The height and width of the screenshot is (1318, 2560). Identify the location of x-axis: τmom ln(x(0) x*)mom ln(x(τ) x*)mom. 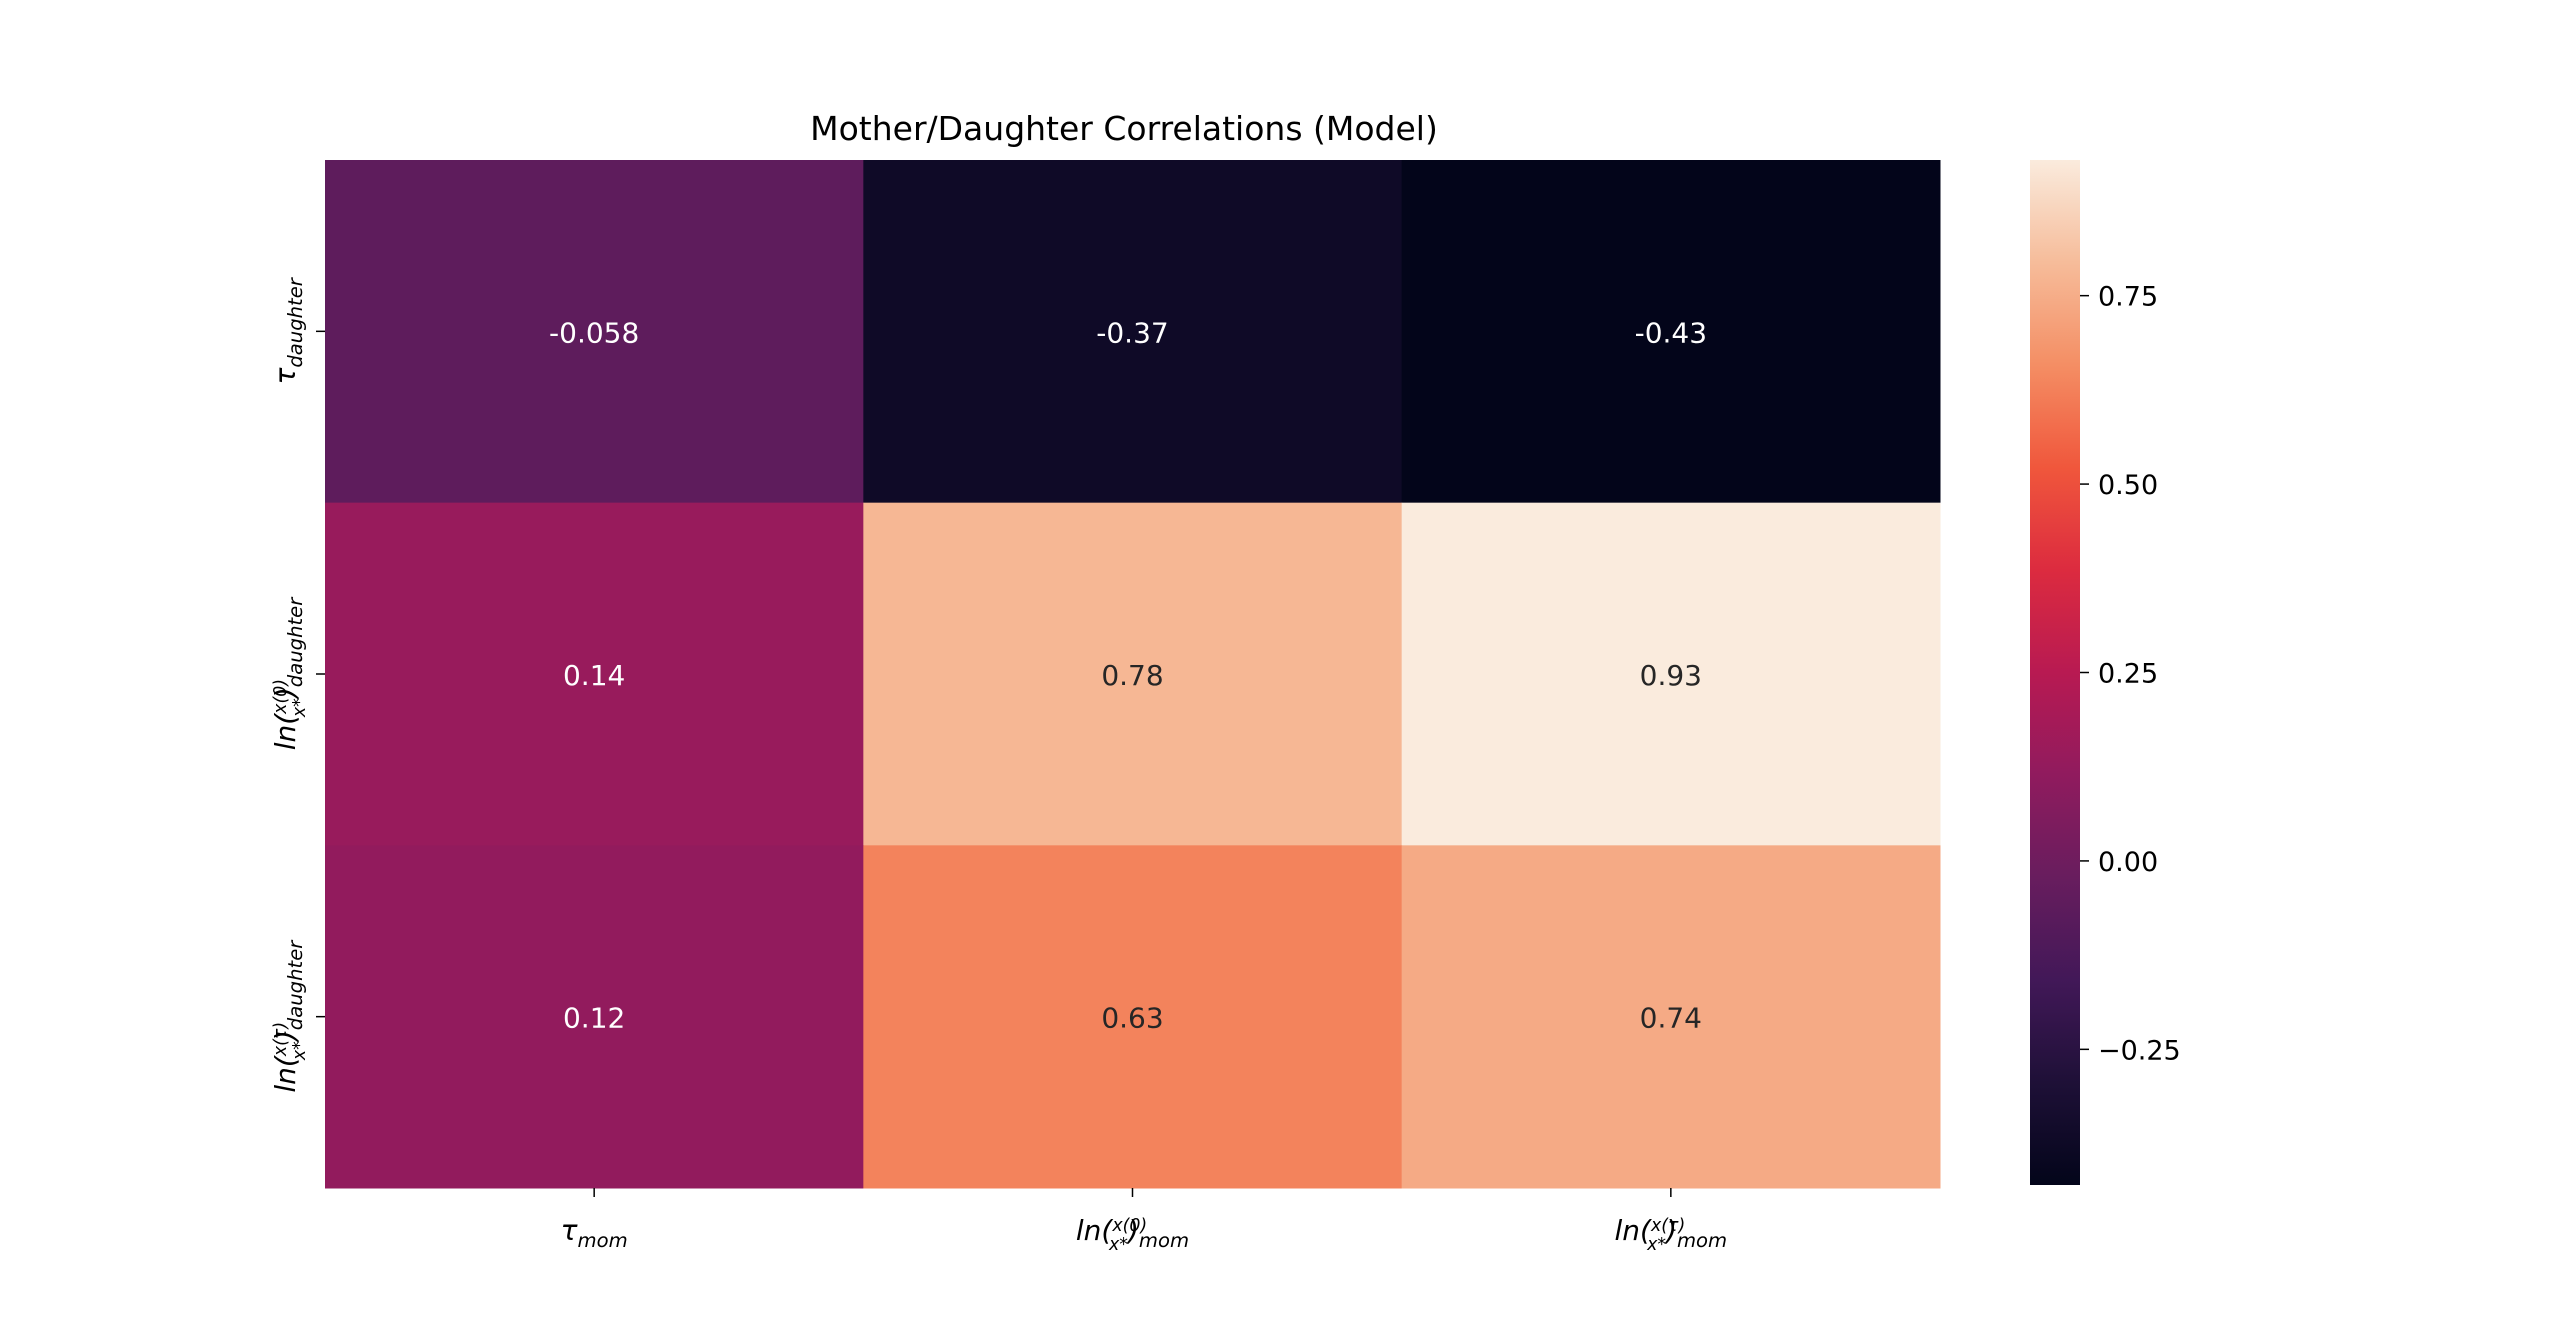
(1144, 1221).